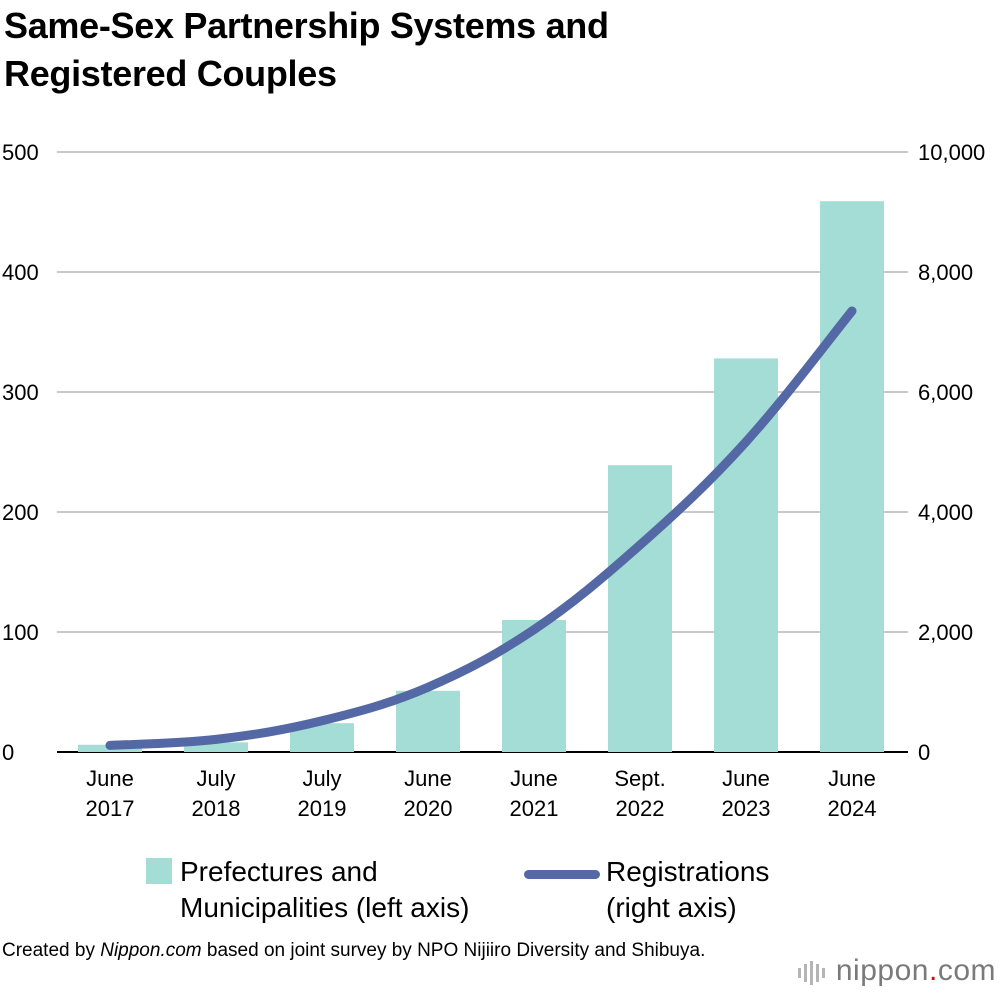 The height and width of the screenshot is (994, 1000). I want to click on legend-line-swatch, so click(562, 874).